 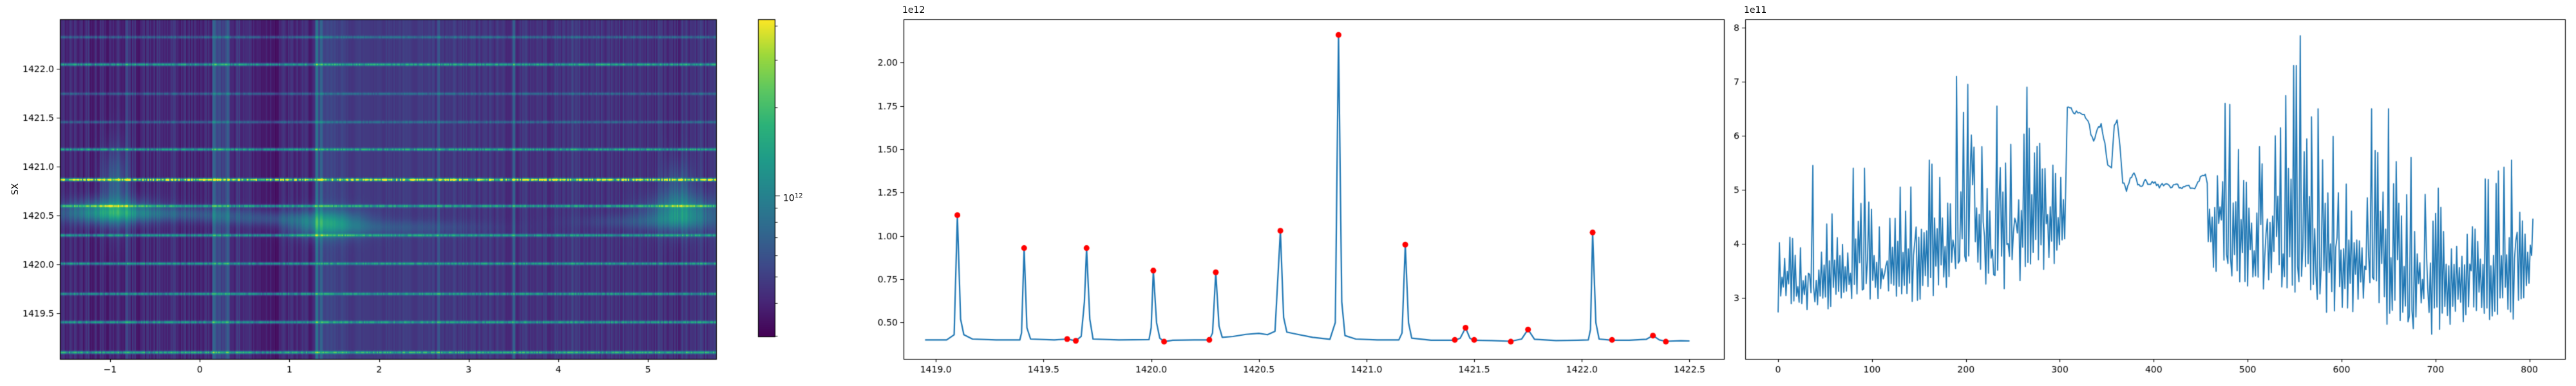 I want to click on colorbar-label-base: 10, so click(x=789, y=198).